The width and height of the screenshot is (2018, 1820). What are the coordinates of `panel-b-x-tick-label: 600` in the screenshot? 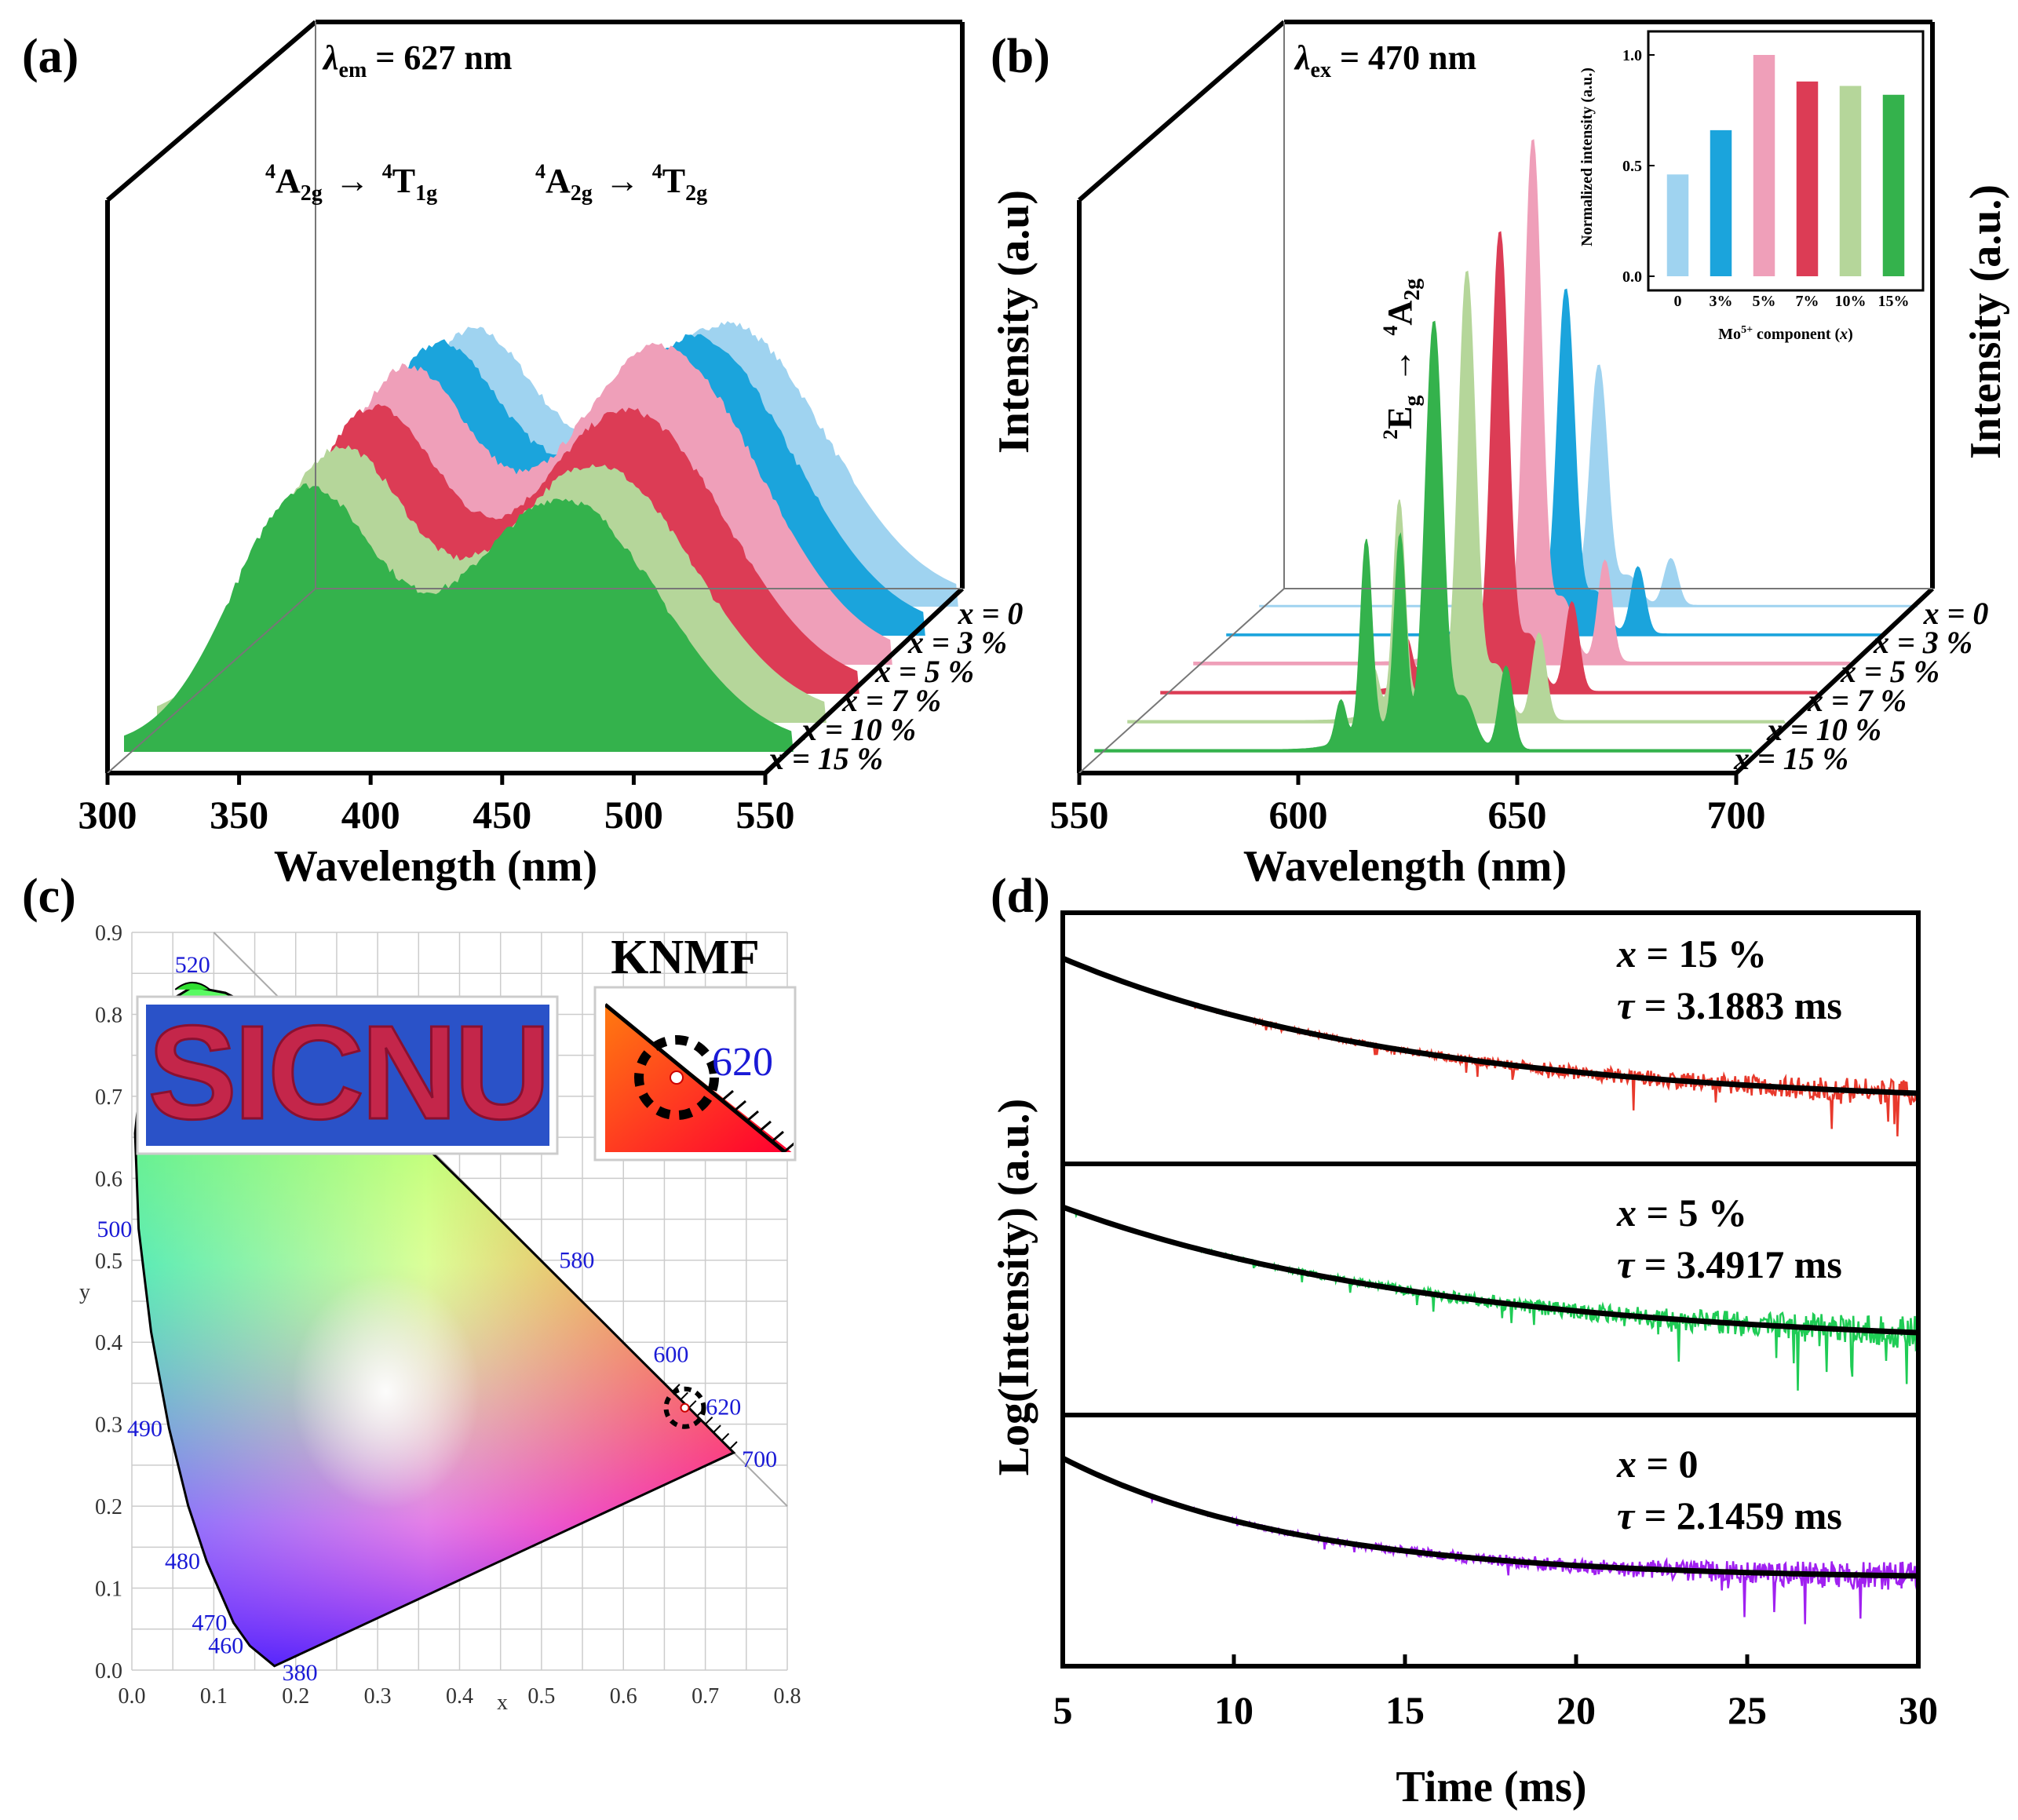 It's located at (1298, 815).